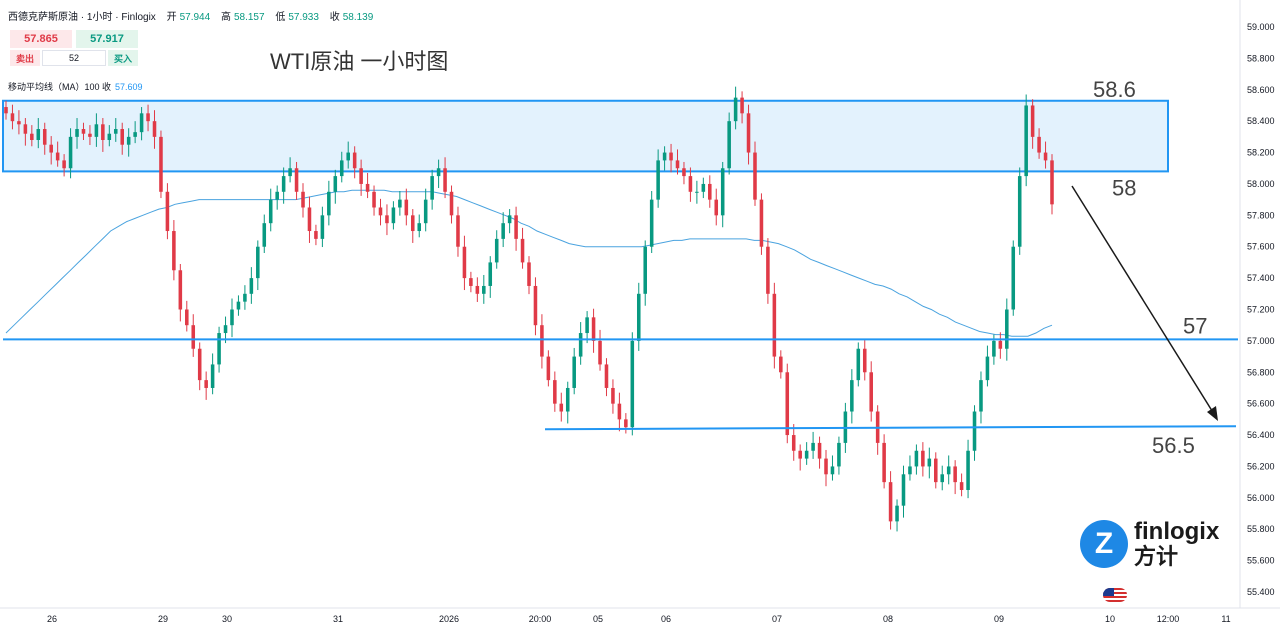 This screenshot has width=1280, height=627. I want to click on x-tick-label: 2026, so click(449, 619).